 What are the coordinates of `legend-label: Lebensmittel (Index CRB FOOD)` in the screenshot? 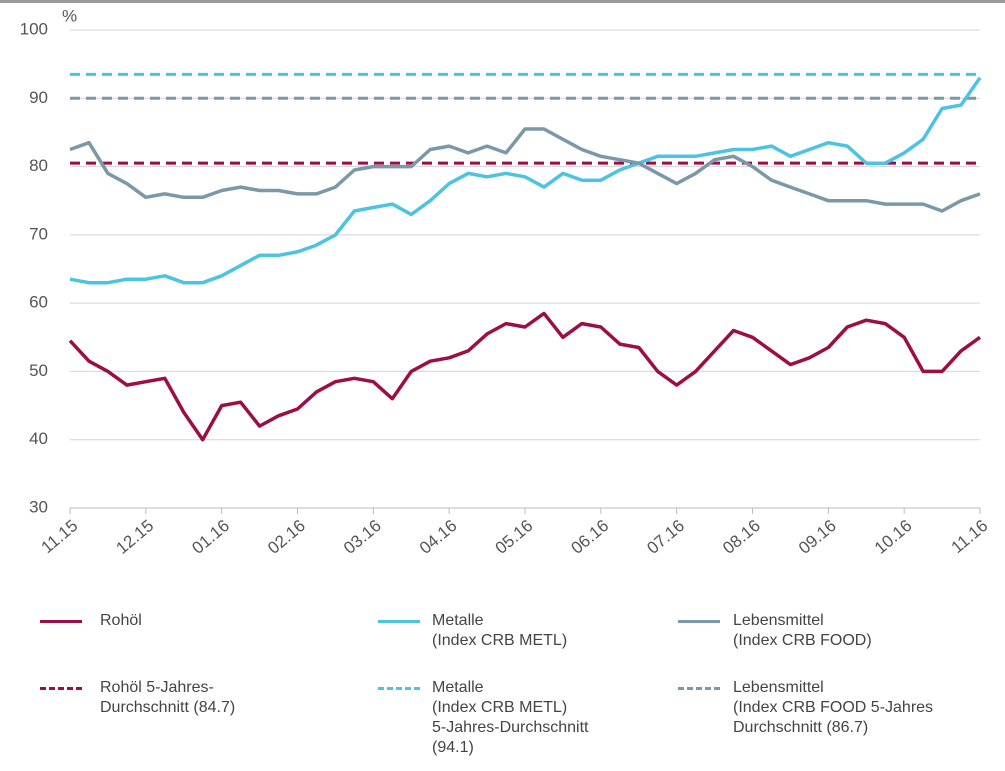 It's located at (802, 630).